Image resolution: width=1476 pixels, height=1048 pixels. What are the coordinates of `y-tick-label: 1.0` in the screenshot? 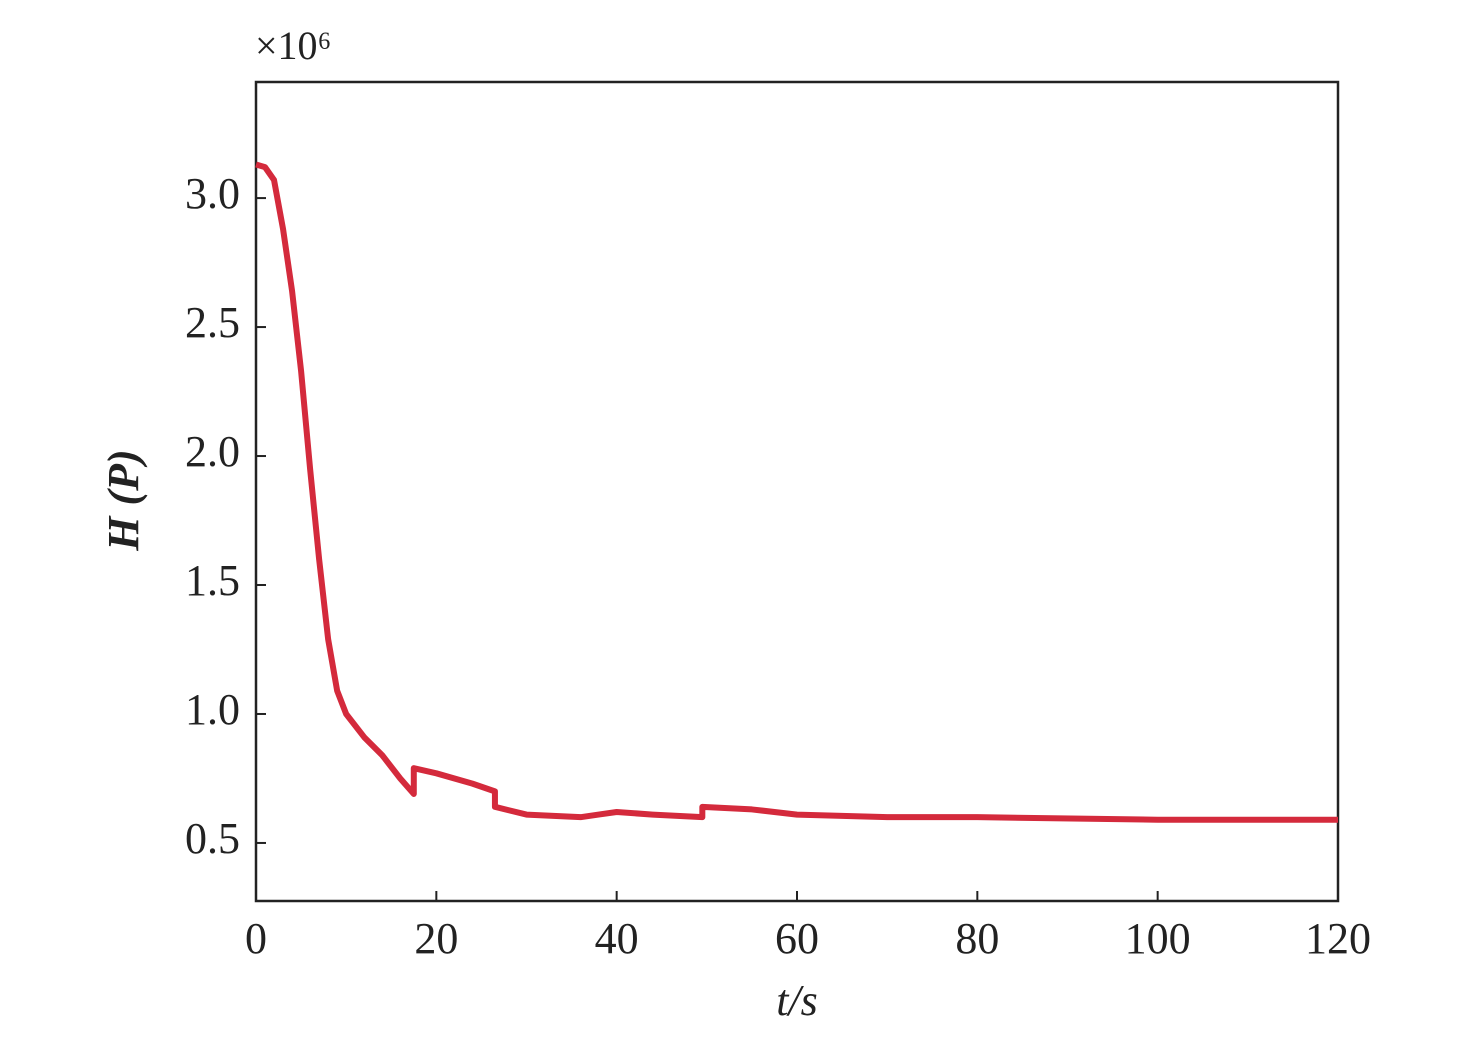 It's located at (212, 709).